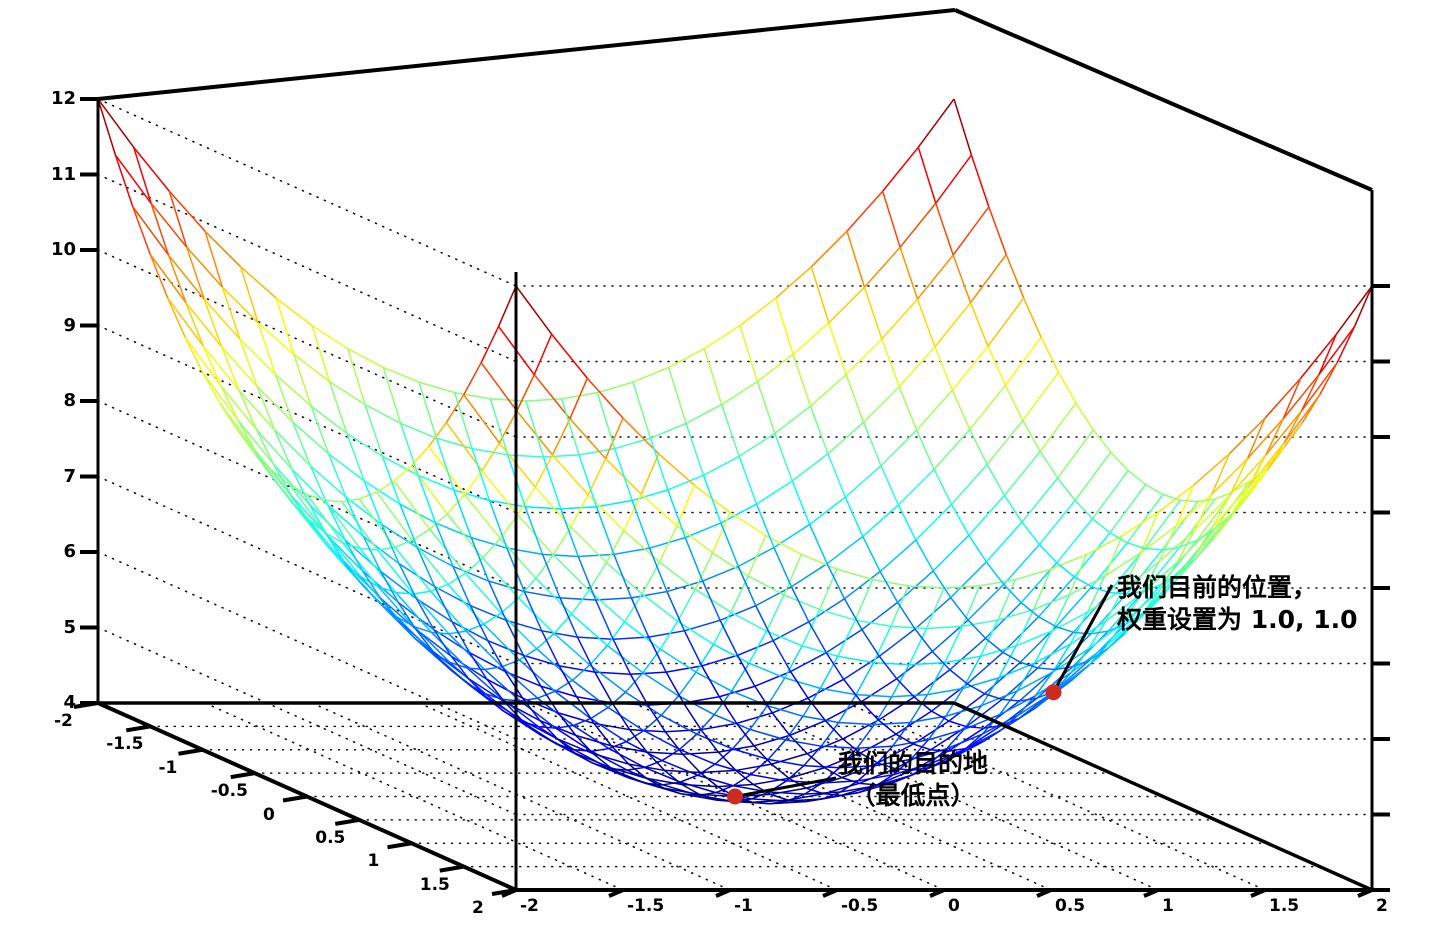 The image size is (1432, 946). Describe the element at coordinates (1217, 587) in the screenshot. I see `annotation-current-position-line1: 我们目前的位置，` at that location.